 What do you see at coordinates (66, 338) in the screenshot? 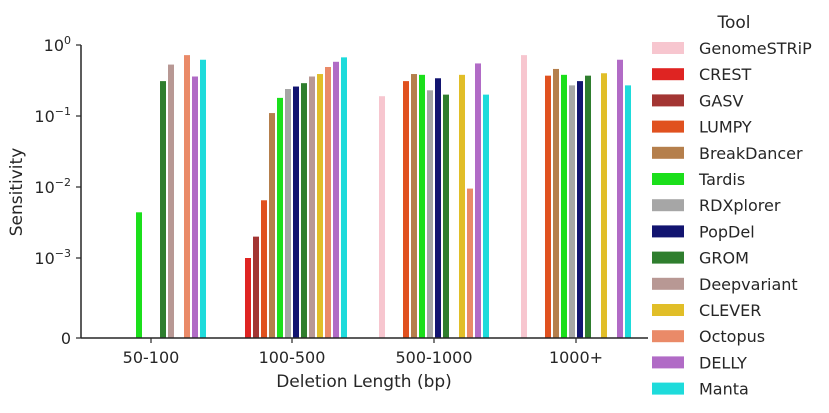
I see `y-tick-label: 0` at bounding box center [66, 338].